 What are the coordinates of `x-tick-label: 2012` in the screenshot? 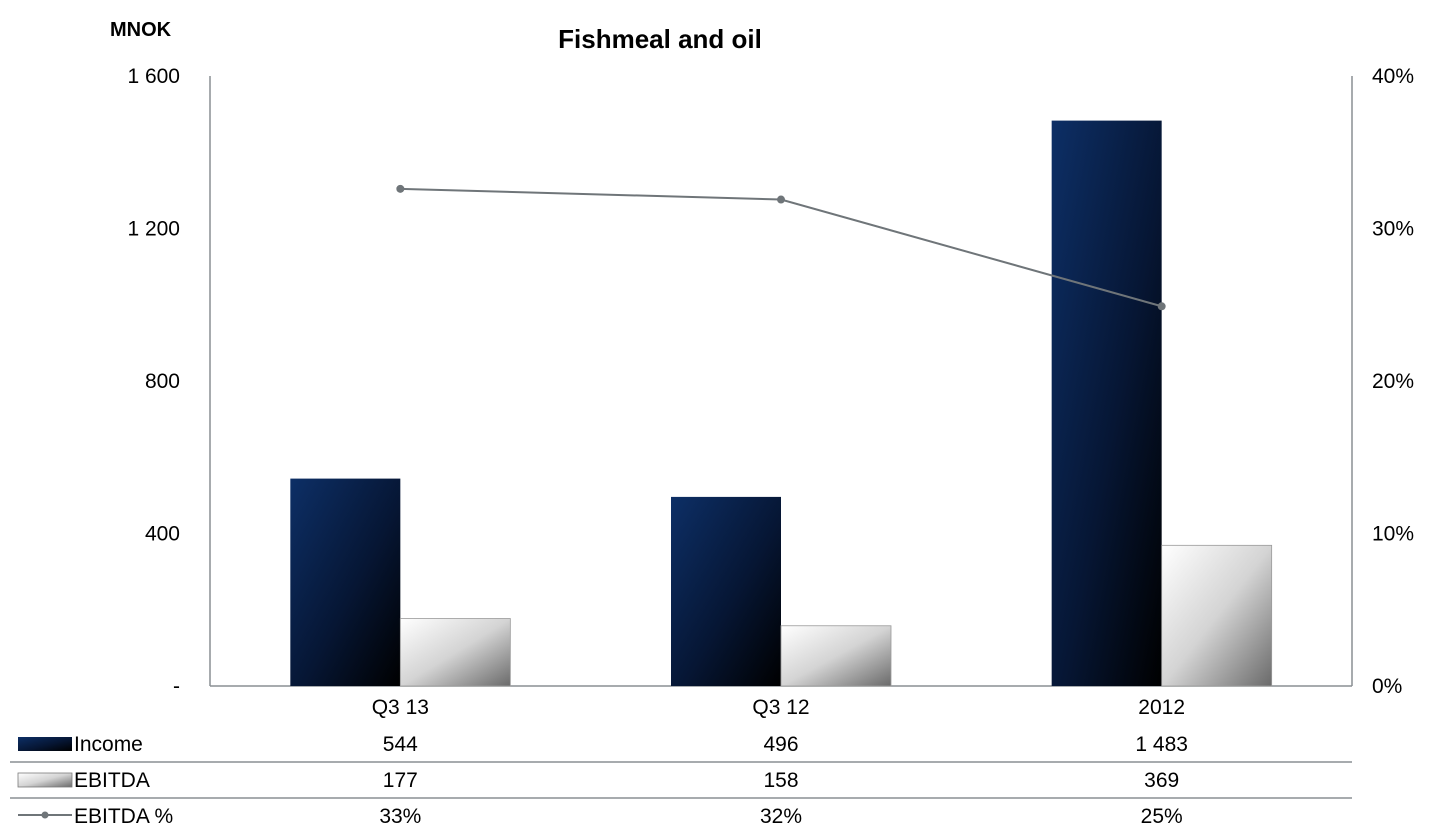 It's located at (1161, 707).